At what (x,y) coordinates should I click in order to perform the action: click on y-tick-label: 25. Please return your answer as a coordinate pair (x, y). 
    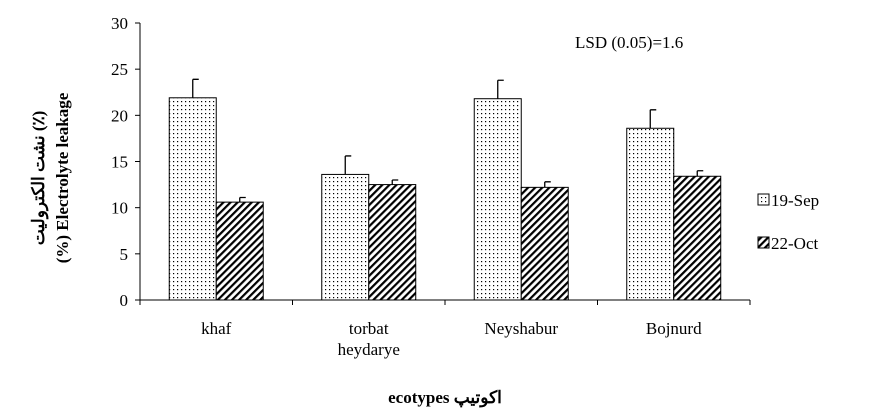
    Looking at the image, I should click on (119, 69).